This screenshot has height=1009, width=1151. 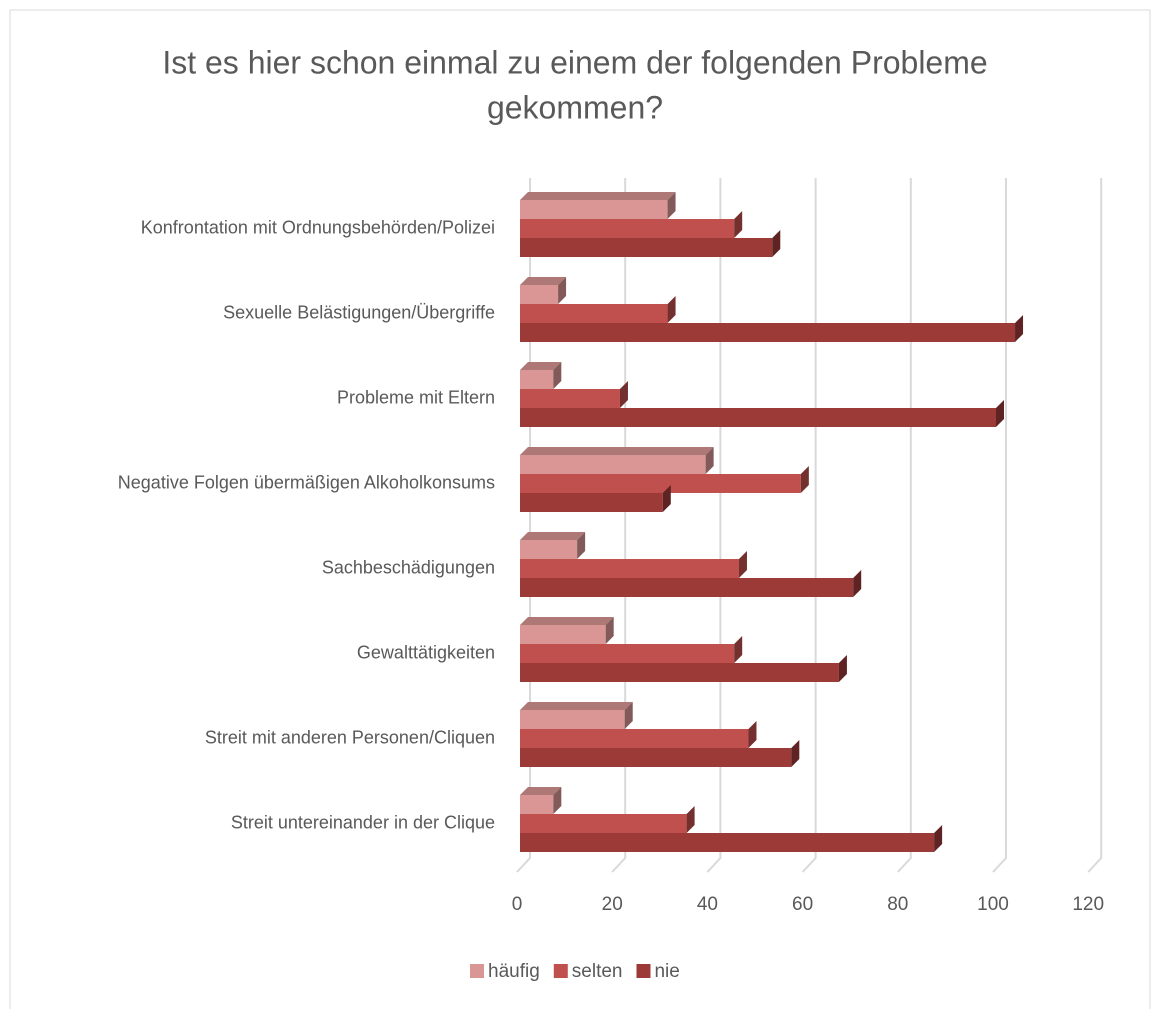 I want to click on x-tick-label: 20, so click(x=612, y=904).